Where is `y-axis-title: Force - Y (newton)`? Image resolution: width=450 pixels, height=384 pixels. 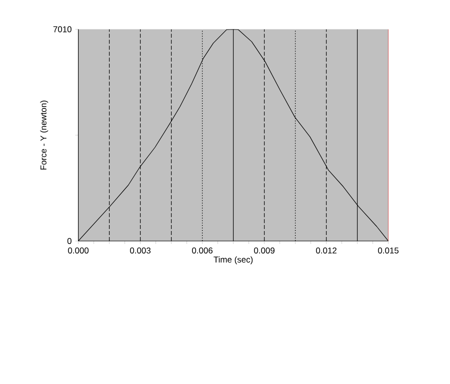
y-axis-title: Force - Y (newton) is located at coordinates (44, 135).